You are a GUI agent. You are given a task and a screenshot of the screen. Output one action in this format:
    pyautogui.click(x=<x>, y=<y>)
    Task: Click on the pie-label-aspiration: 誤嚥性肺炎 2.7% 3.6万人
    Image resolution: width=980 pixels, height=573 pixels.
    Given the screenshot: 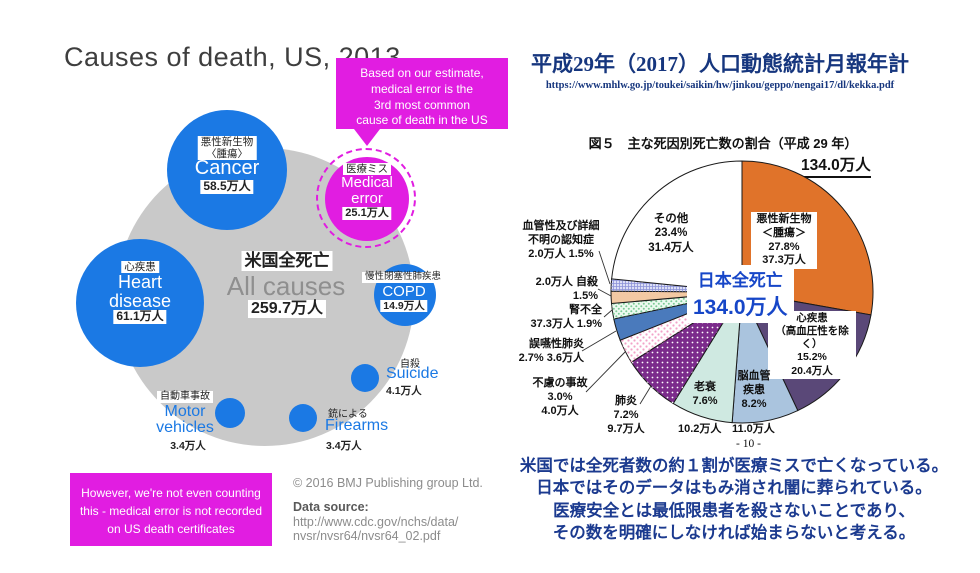 What is the action you would take?
    pyautogui.click(x=551, y=351)
    